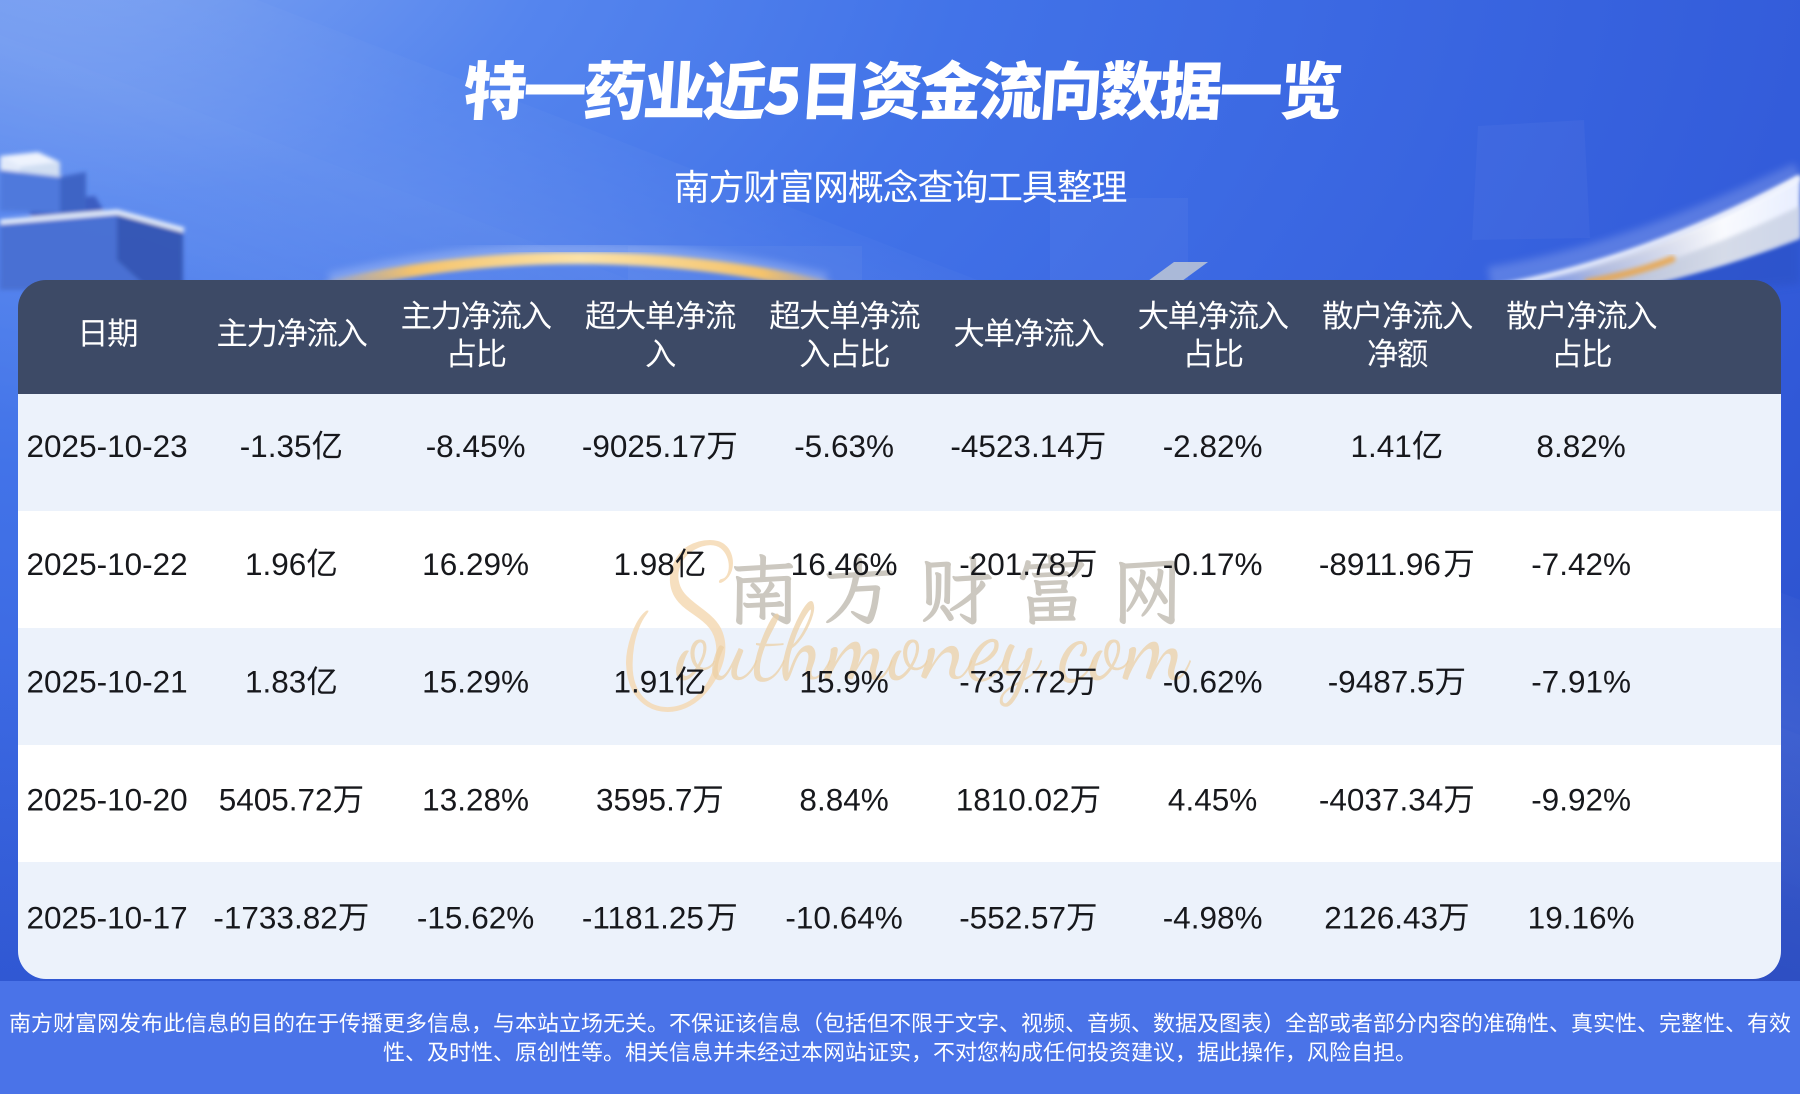 This screenshot has width=1800, height=1094. I want to click on svg-text: -0.62%, so click(1213, 682).